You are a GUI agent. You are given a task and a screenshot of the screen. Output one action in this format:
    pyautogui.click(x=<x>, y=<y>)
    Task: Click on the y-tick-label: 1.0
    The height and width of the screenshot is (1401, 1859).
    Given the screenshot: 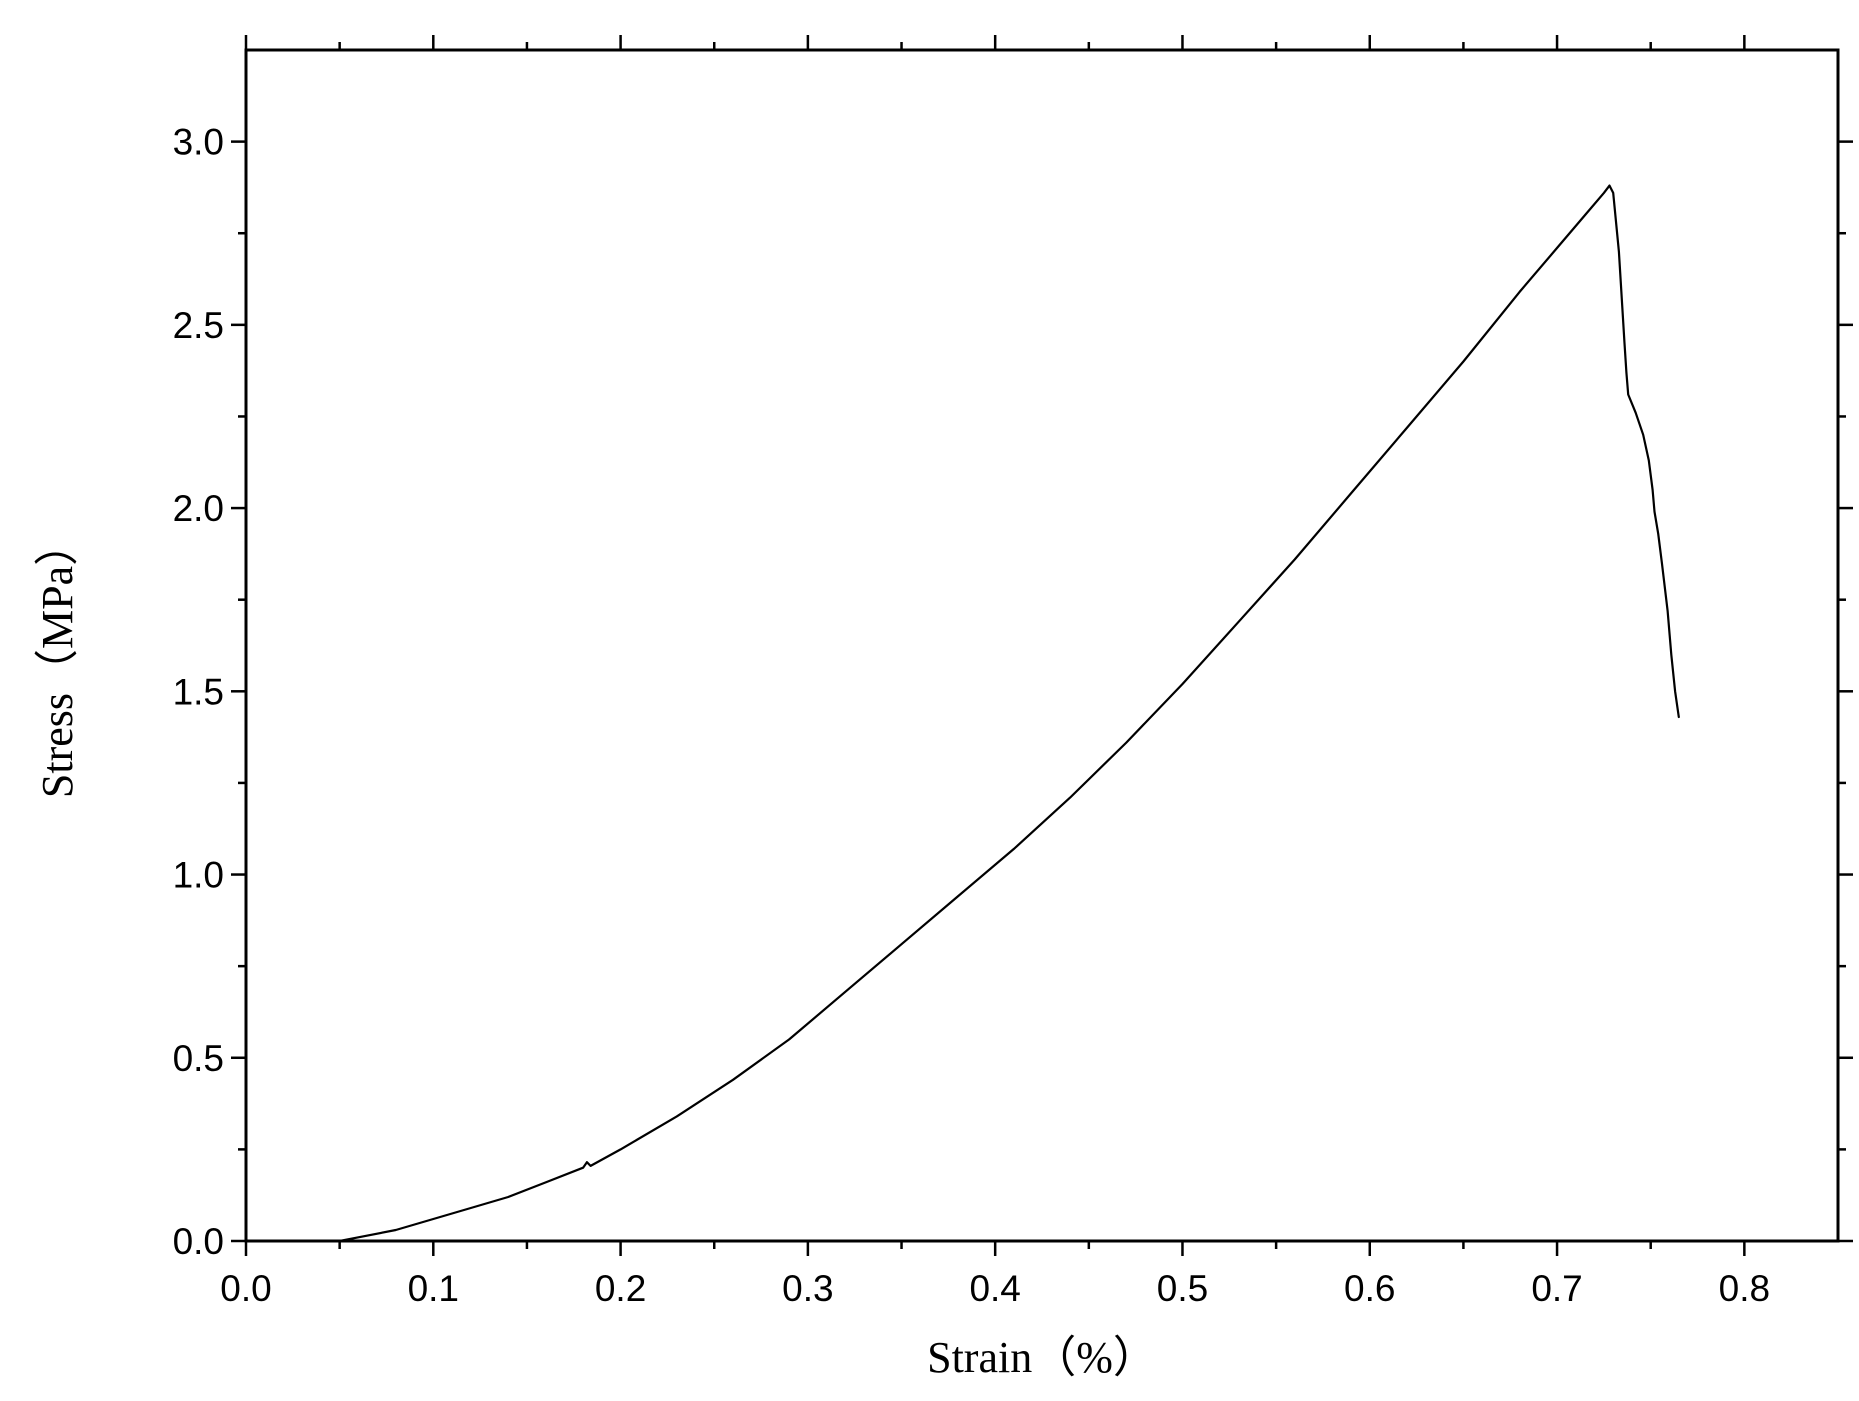 What is the action you would take?
    pyautogui.click(x=198, y=875)
    